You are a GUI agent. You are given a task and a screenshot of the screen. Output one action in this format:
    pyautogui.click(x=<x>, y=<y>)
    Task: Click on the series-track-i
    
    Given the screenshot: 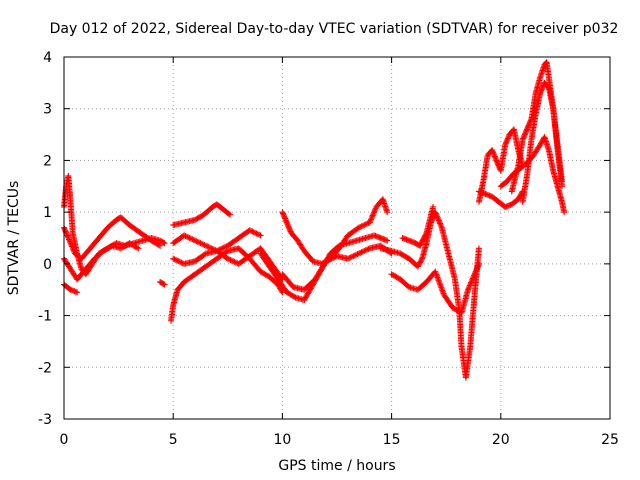 What is the action you would take?
    pyautogui.click(x=228, y=264)
    